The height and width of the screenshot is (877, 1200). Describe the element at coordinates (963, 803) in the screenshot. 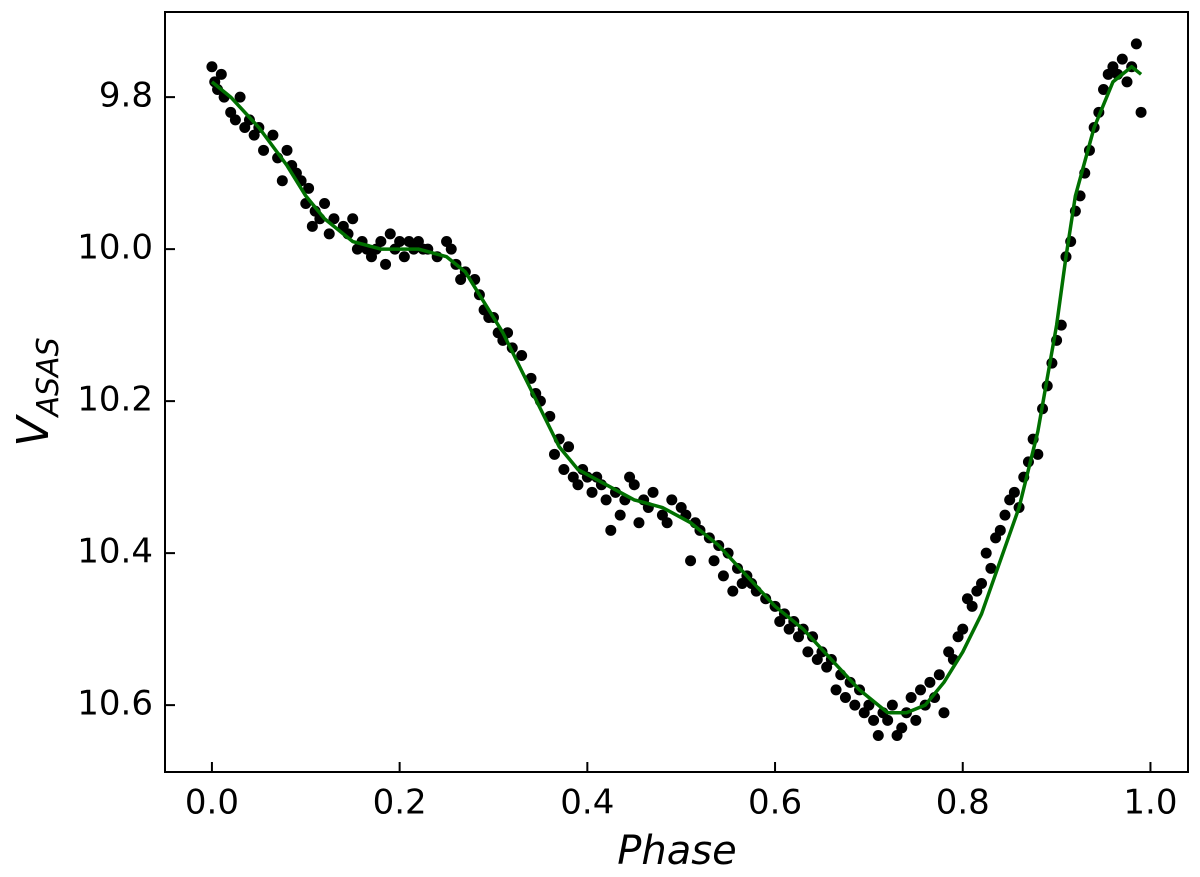

I see `x-tick-label: 0.8` at that location.